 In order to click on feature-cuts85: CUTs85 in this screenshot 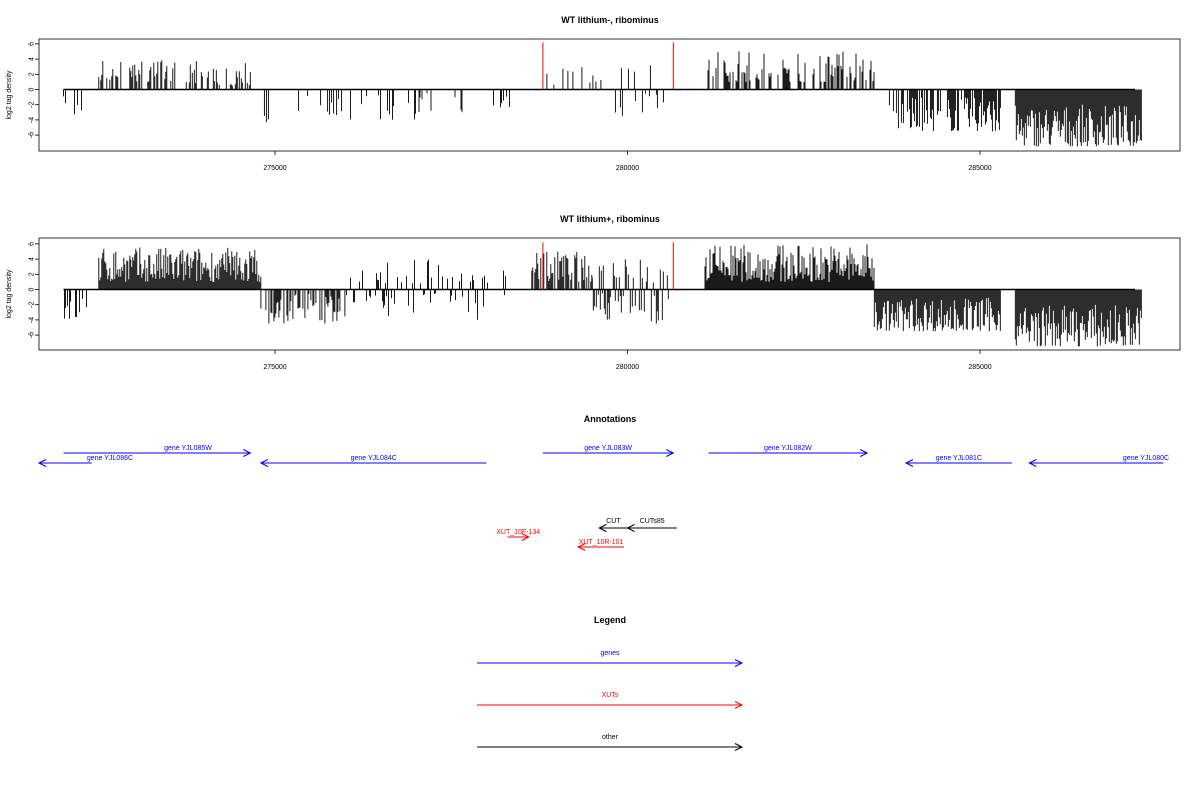, I will do `click(651, 525)`.